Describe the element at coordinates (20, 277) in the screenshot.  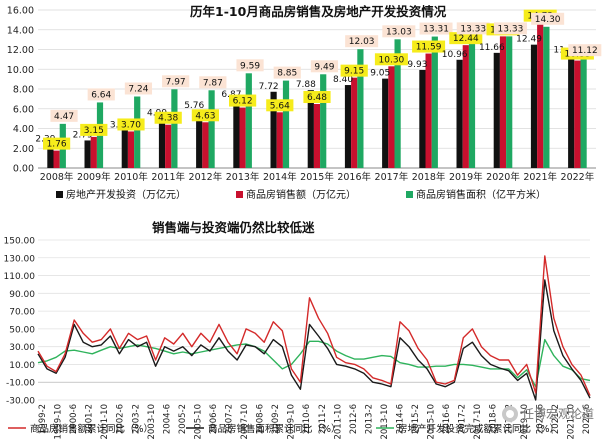
I see `y-tick-label: 110.00` at that location.